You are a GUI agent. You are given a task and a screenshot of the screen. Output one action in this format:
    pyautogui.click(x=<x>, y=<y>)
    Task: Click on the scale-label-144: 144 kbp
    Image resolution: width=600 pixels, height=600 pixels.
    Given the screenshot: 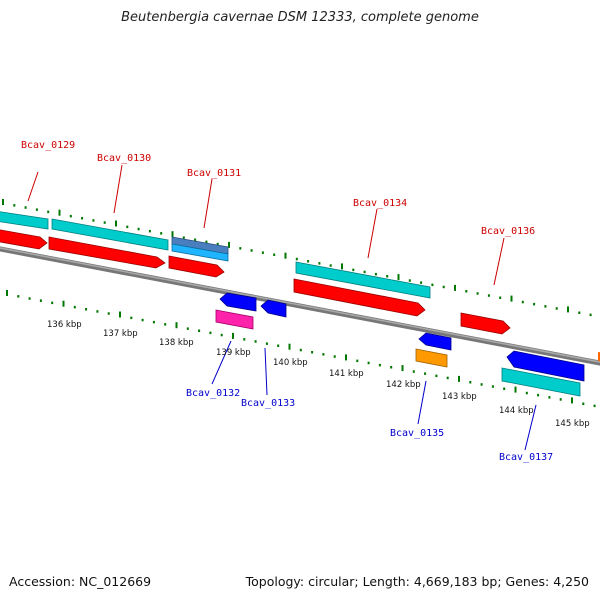 What is the action you would take?
    pyautogui.click(x=516, y=411)
    